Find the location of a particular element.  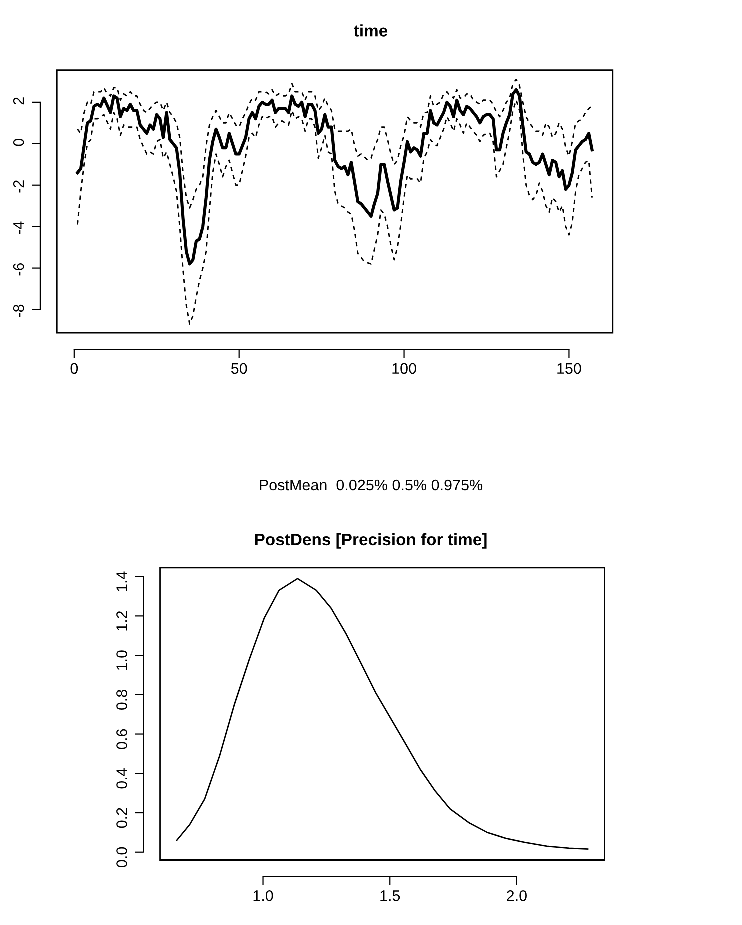

x-tick-label: 50 is located at coordinates (239, 368).